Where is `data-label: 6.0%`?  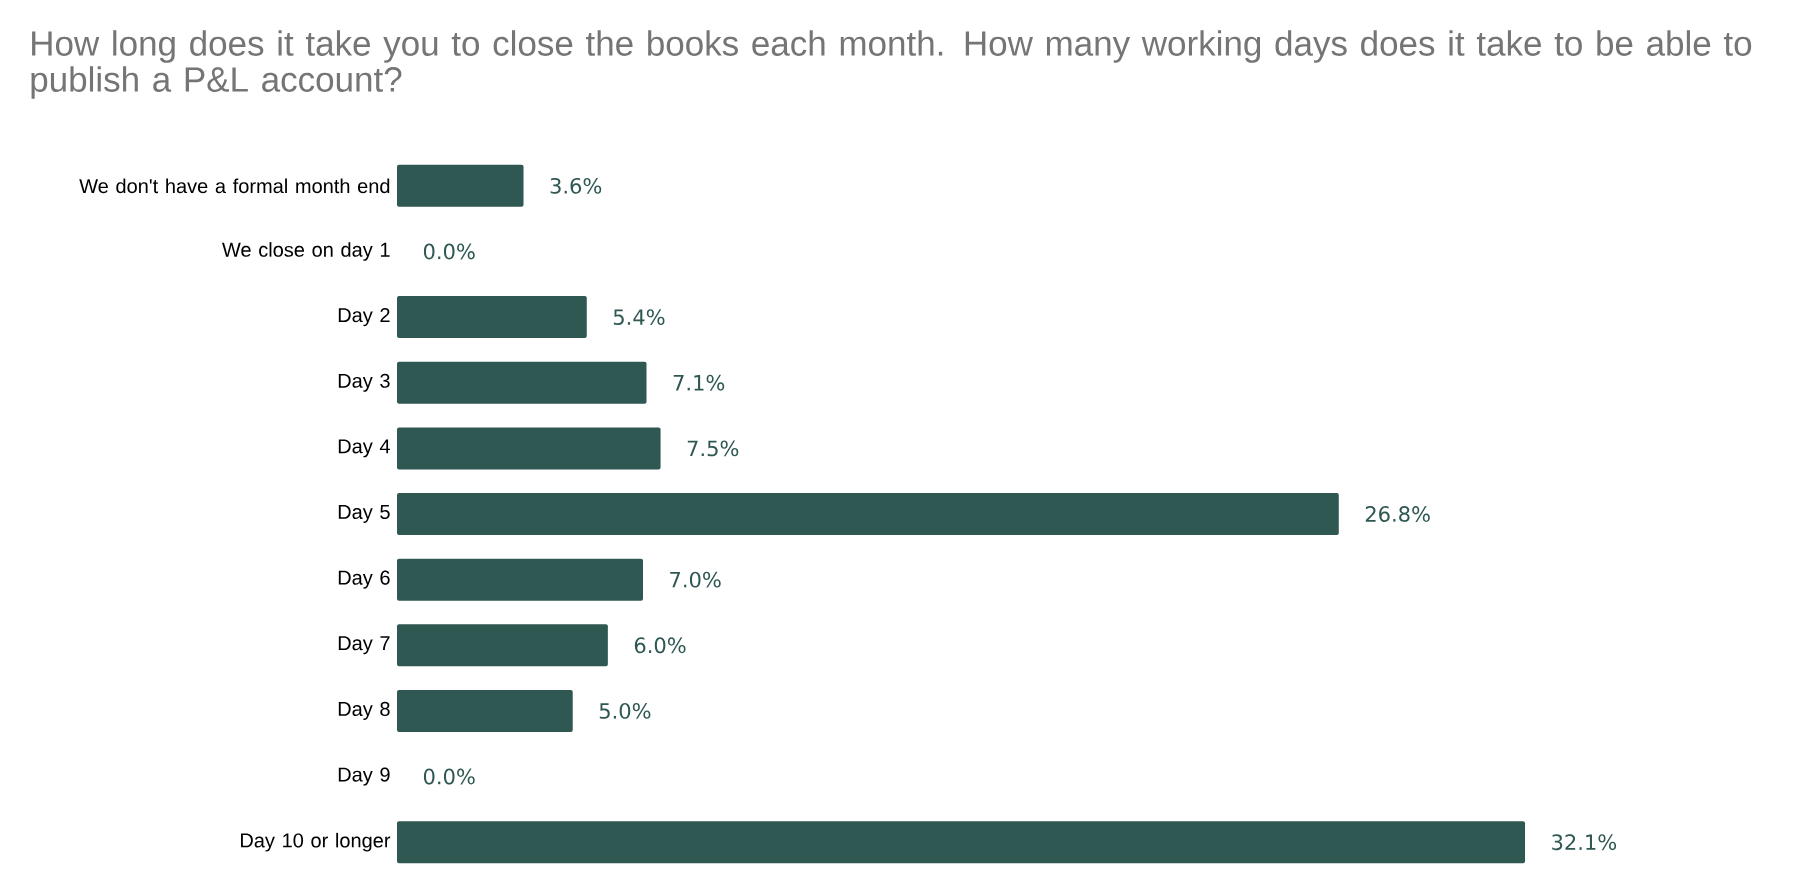
data-label: 6.0% is located at coordinates (660, 645).